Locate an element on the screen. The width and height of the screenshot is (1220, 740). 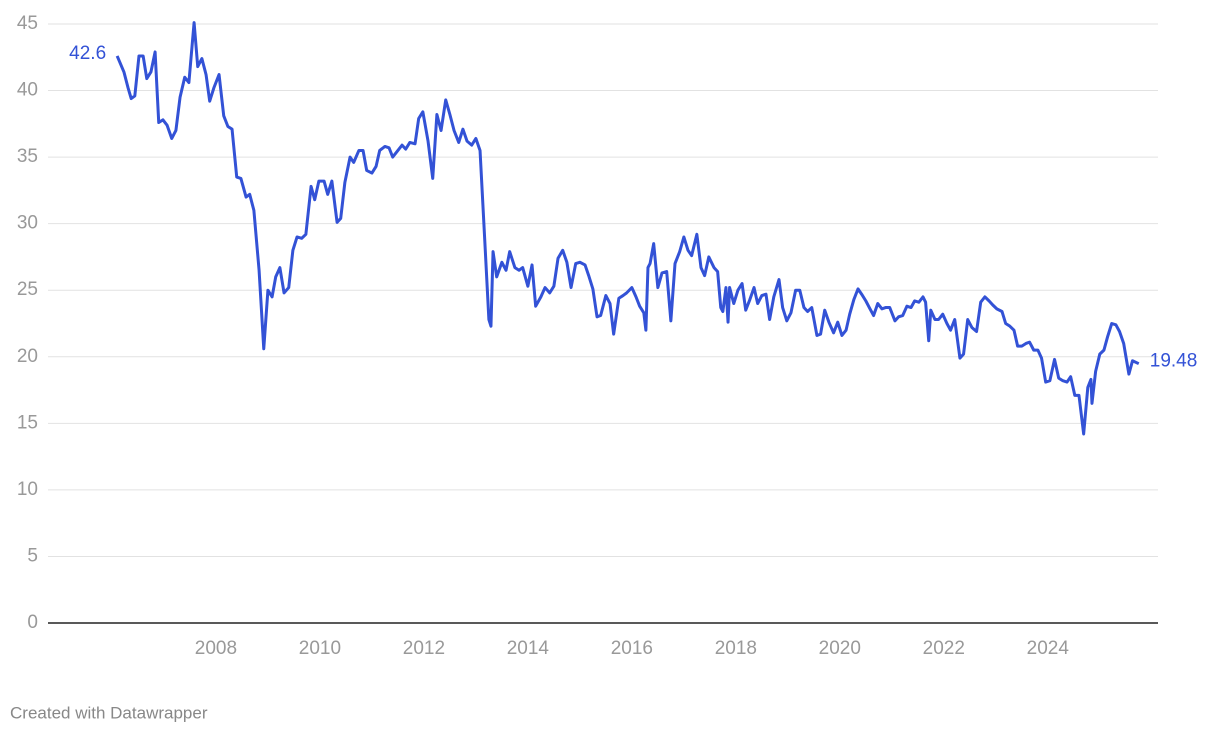
y-tick-label: 10 is located at coordinates (27, 489).